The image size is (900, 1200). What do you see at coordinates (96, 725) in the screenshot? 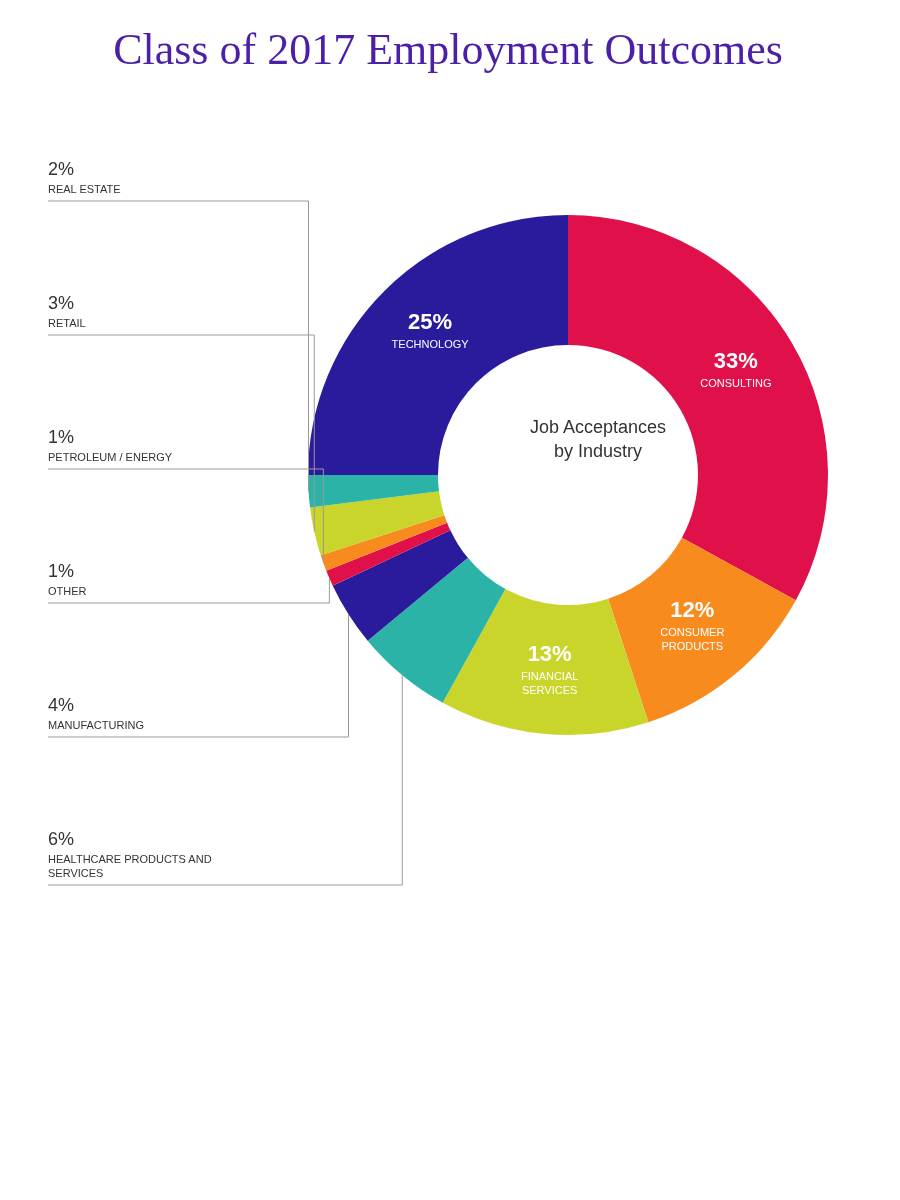
I see `slice-label: MANUFACTURING` at bounding box center [96, 725].